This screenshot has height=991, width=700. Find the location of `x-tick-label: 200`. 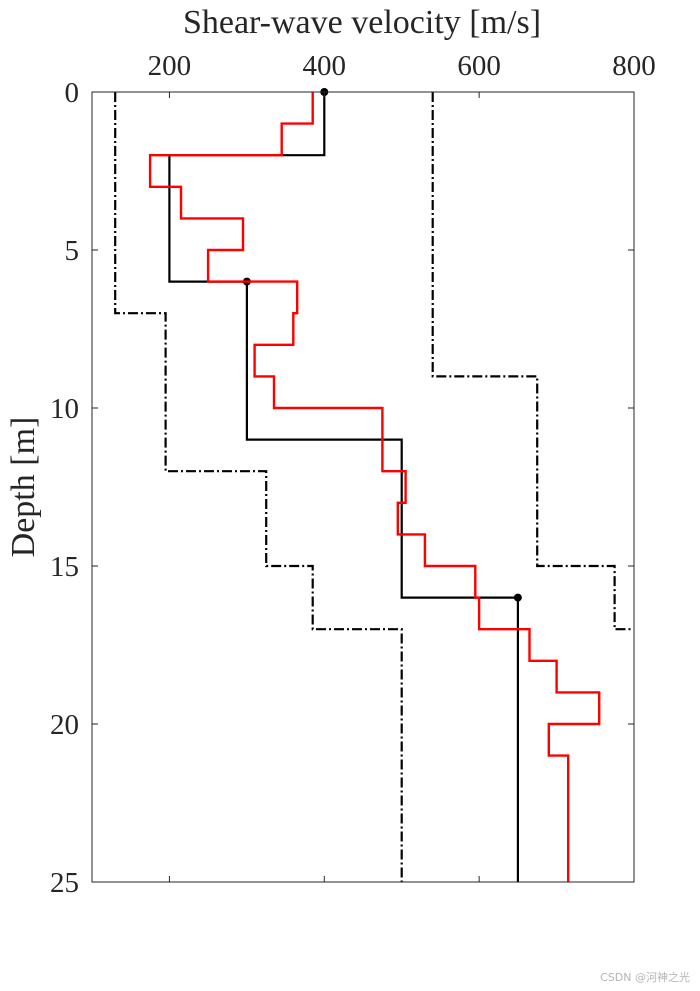

x-tick-label: 200 is located at coordinates (170, 66).